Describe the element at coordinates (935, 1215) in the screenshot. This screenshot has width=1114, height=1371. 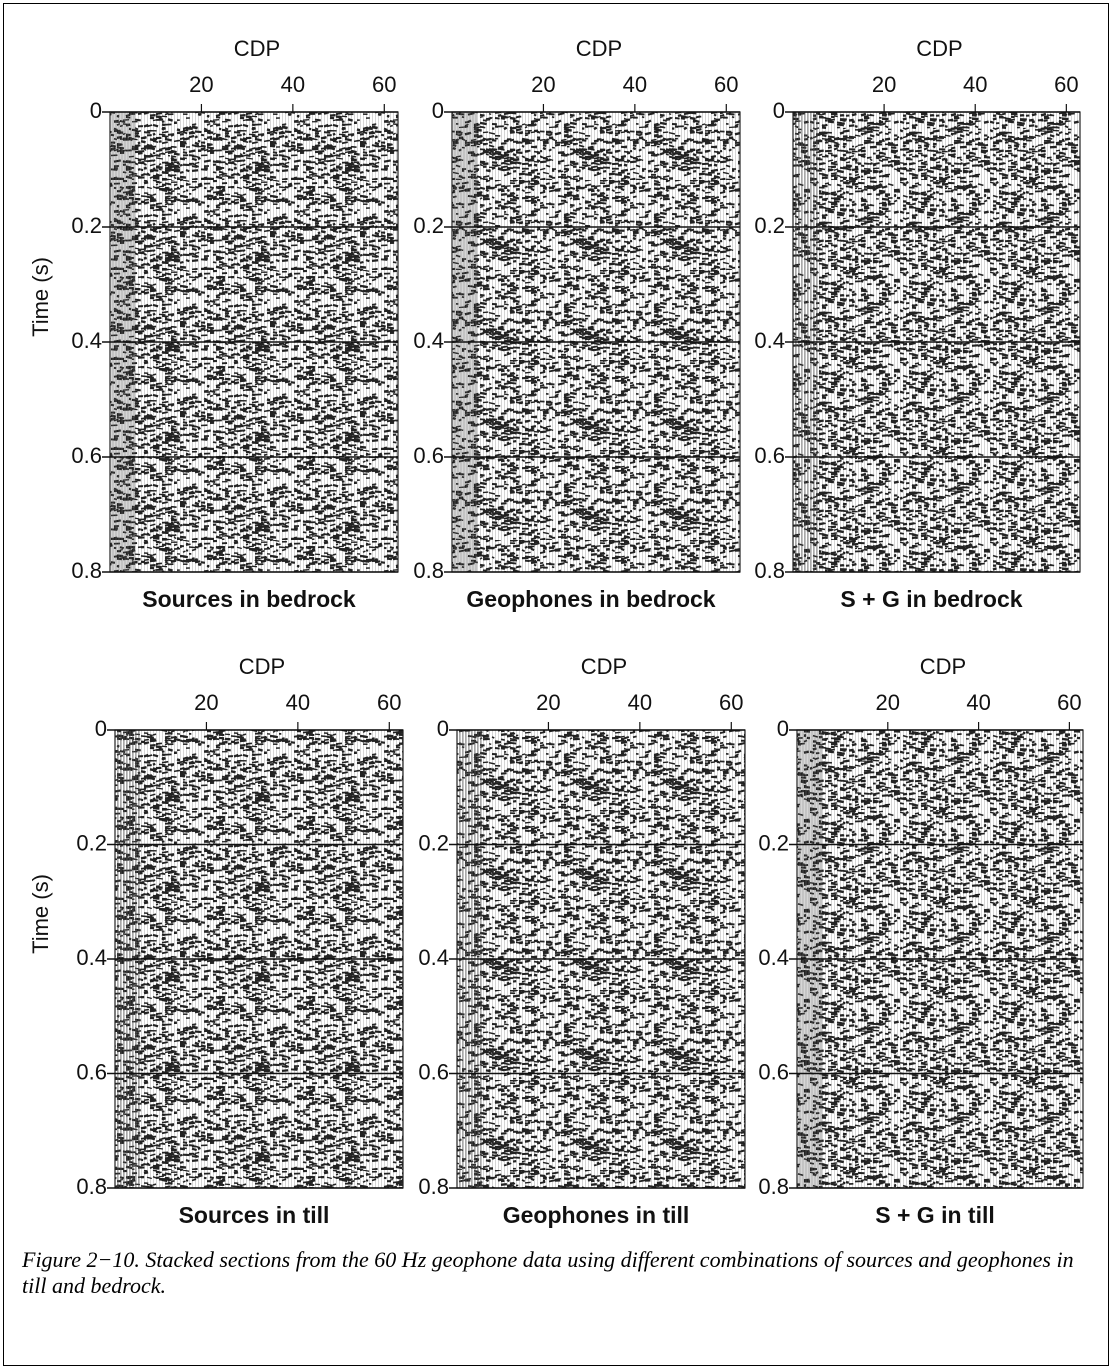
I see `panel-label: S + G in till` at that location.